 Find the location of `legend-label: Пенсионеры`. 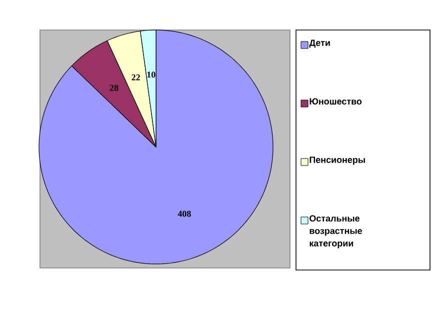

legend-label: Пенсионеры is located at coordinates (337, 160).